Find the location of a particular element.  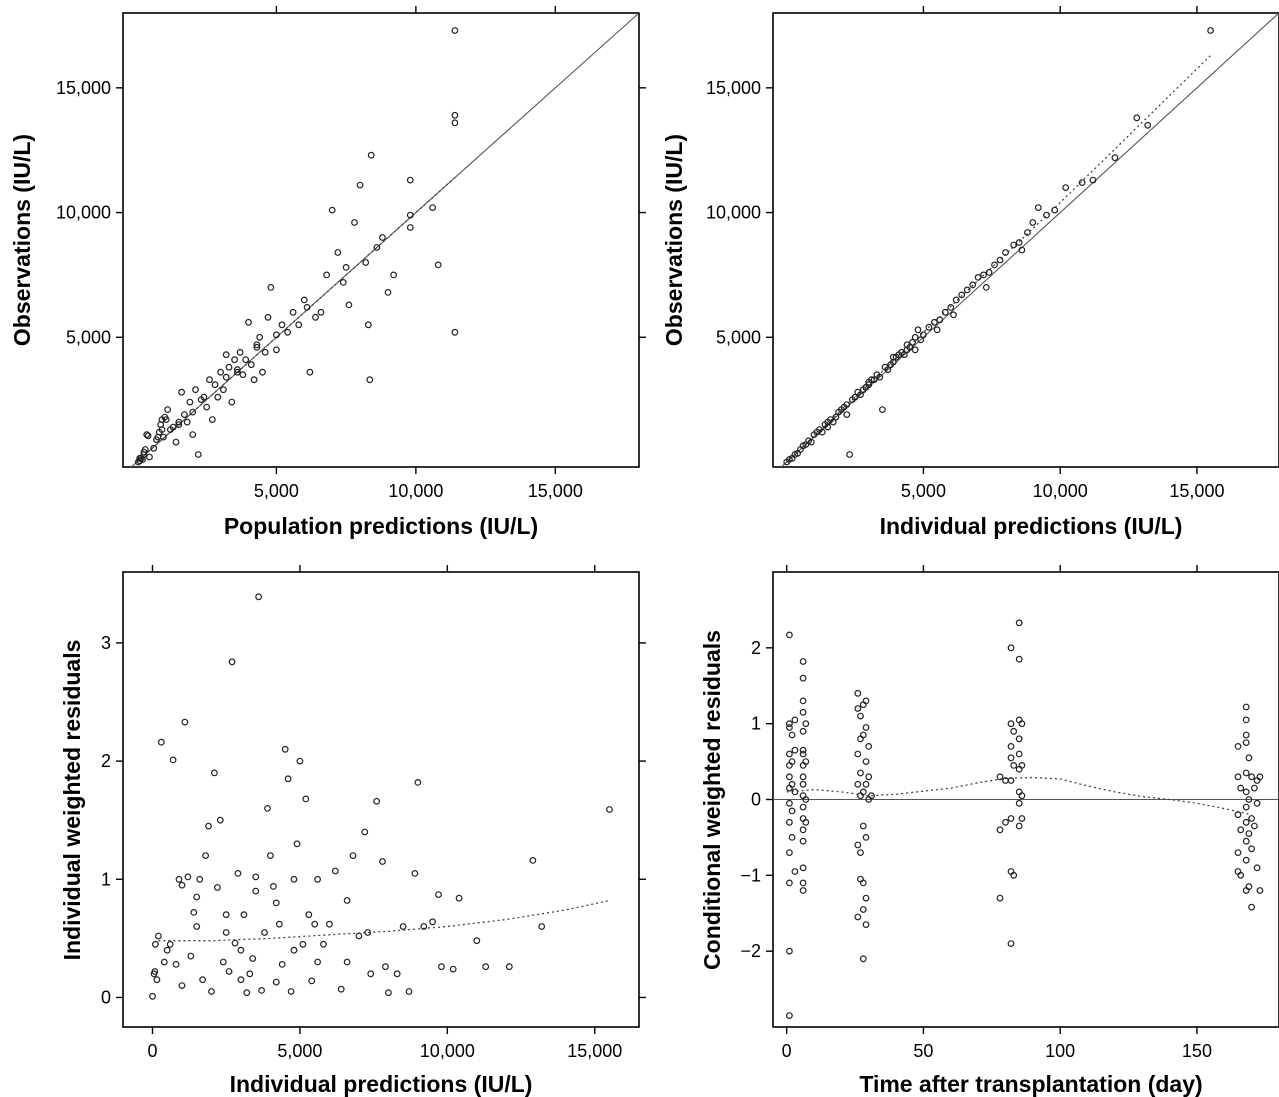

y-tick-label: 0 is located at coordinates (106, 997).